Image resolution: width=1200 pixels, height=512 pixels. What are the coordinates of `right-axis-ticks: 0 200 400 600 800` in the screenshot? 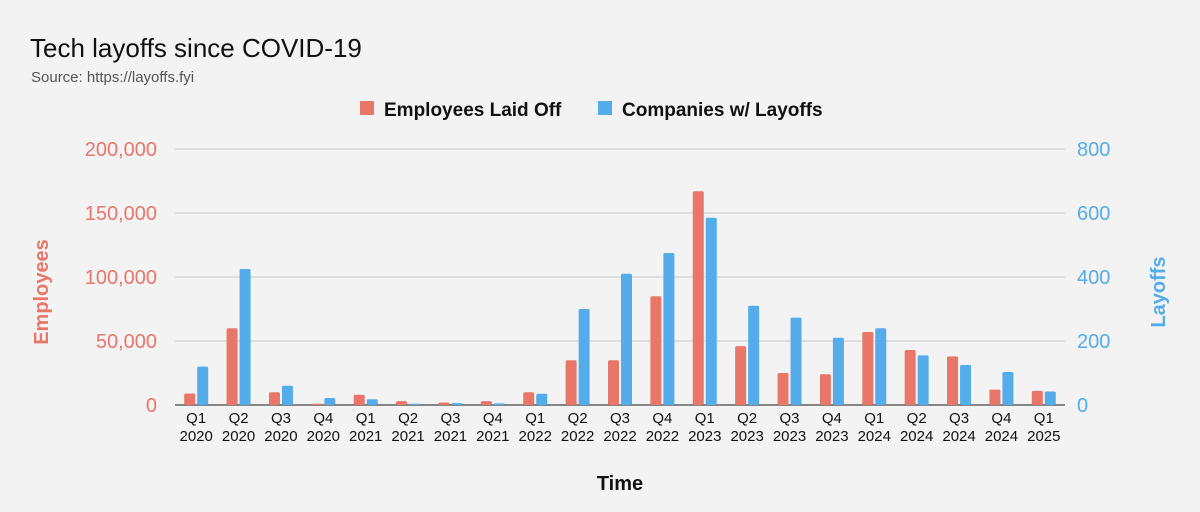 It's located at (1093, 278).